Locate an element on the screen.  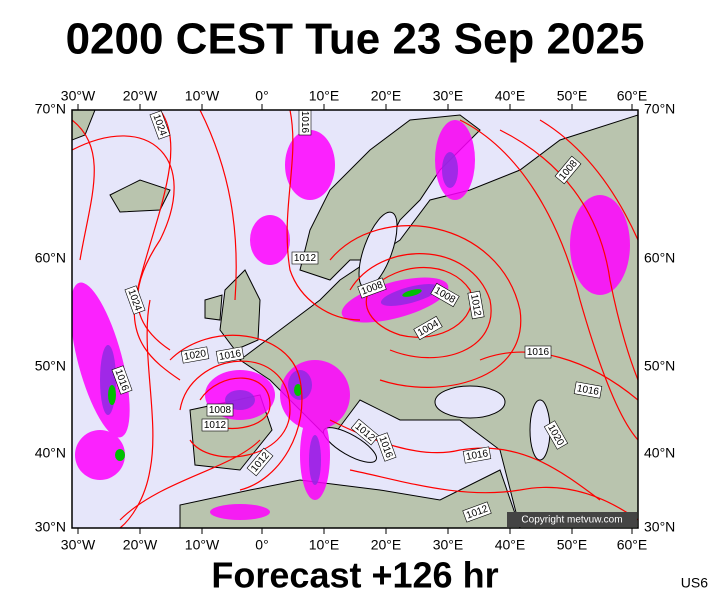
model-code: US6 is located at coordinates (694, 583).